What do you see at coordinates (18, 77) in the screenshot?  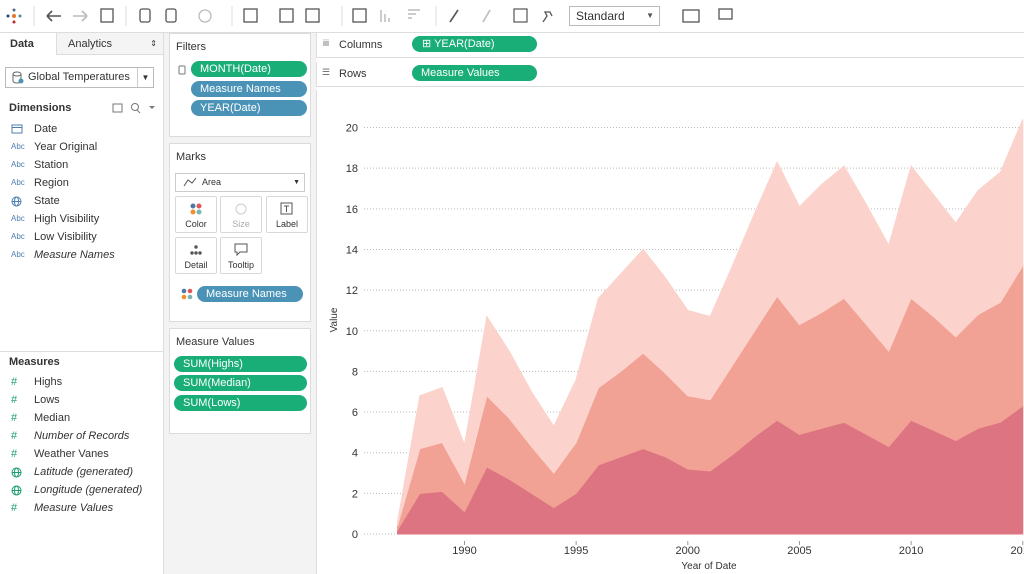 I see `database-icon` at bounding box center [18, 77].